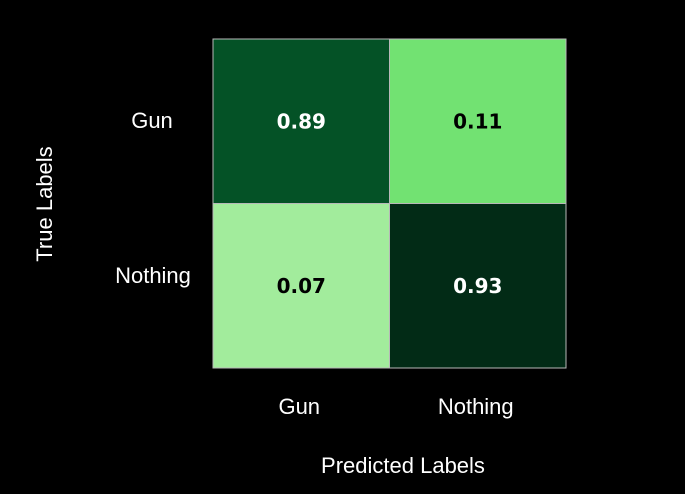 The width and height of the screenshot is (685, 494). I want to click on heatmap-cell-nothing-gun, so click(301, 286).